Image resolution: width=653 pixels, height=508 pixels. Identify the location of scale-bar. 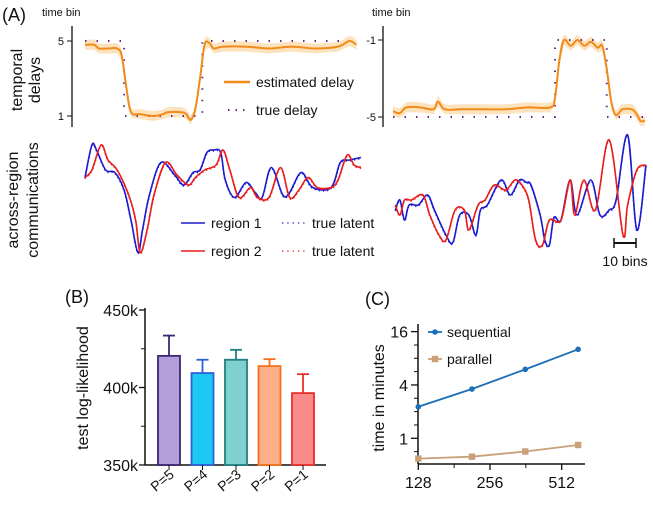
(625, 243).